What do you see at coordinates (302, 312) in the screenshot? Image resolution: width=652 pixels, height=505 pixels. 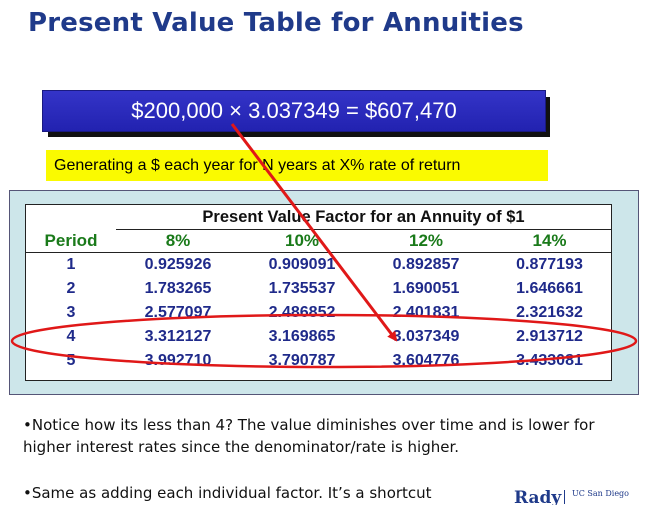 I see `factor-cell: 2.486852` at bounding box center [302, 312].